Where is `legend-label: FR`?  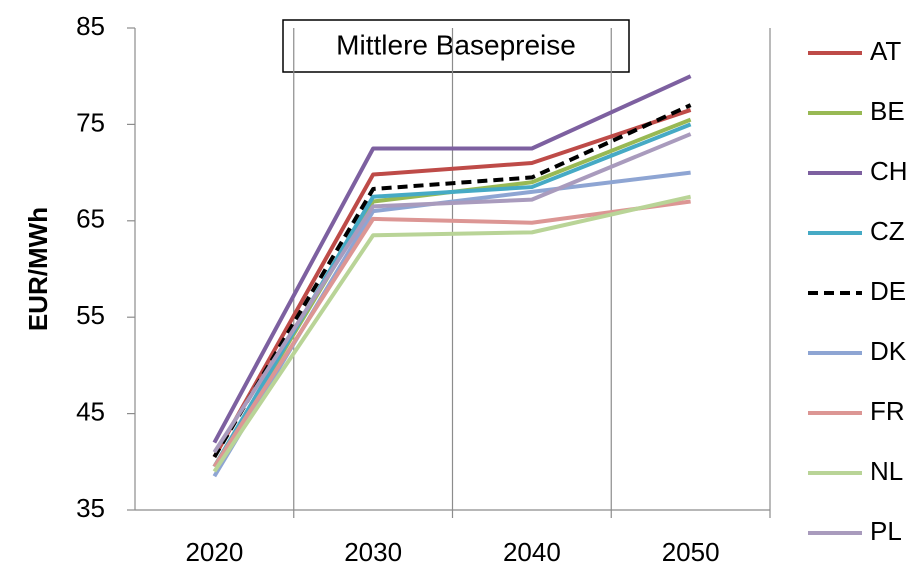
legend-label: FR is located at coordinates (887, 411).